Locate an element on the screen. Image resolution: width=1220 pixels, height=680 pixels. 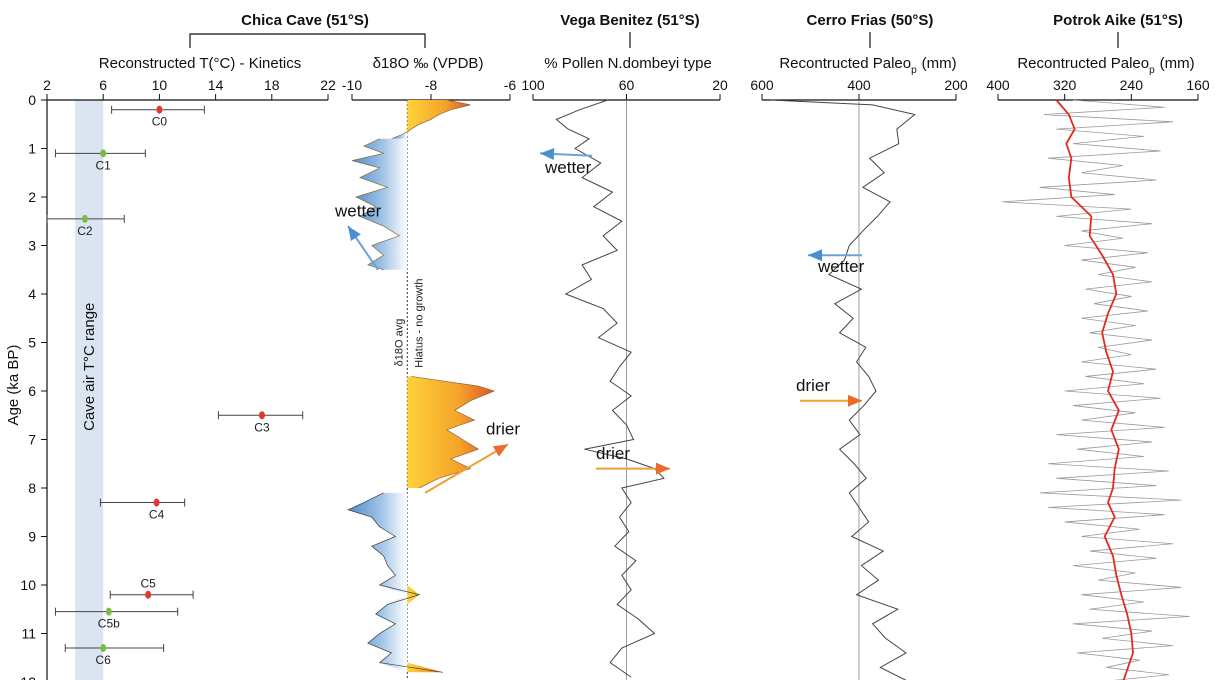
potrok-aike-title: Potrok Aike (51°S) is located at coordinates (1118, 20).